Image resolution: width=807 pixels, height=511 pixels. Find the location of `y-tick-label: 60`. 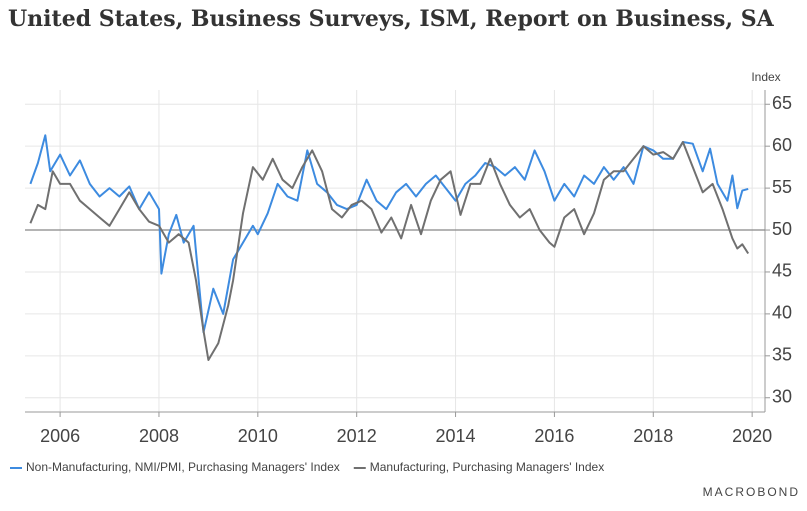

y-tick-label: 60 is located at coordinates (782, 145).